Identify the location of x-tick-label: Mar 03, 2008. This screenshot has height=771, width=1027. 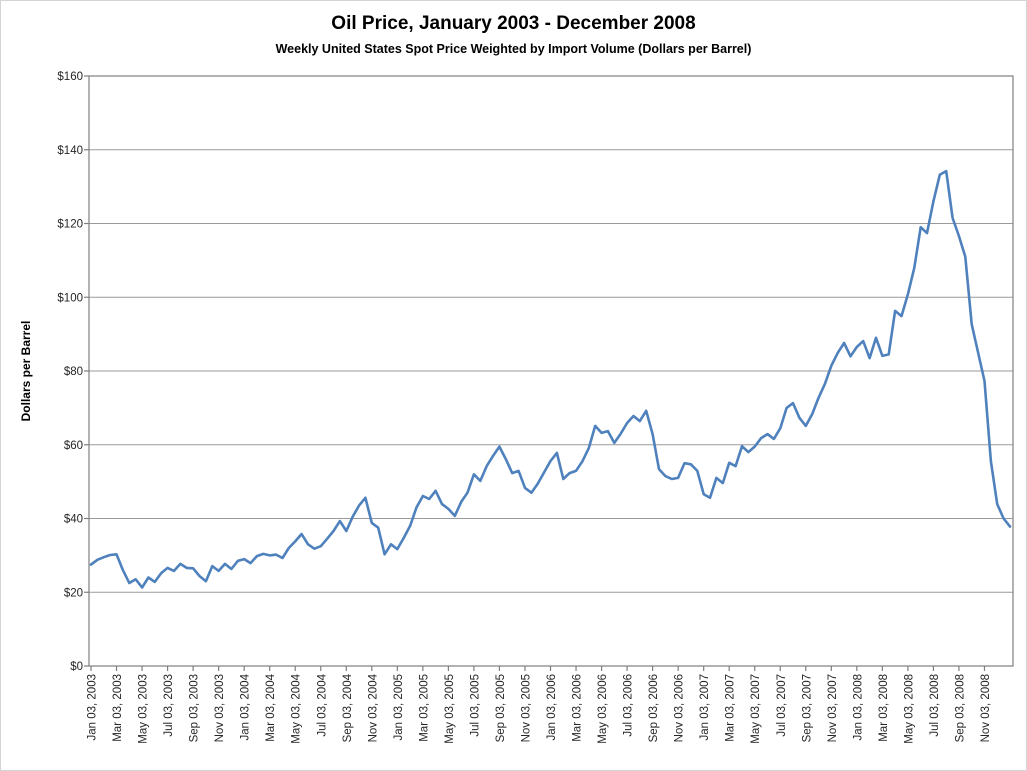
(884, 708).